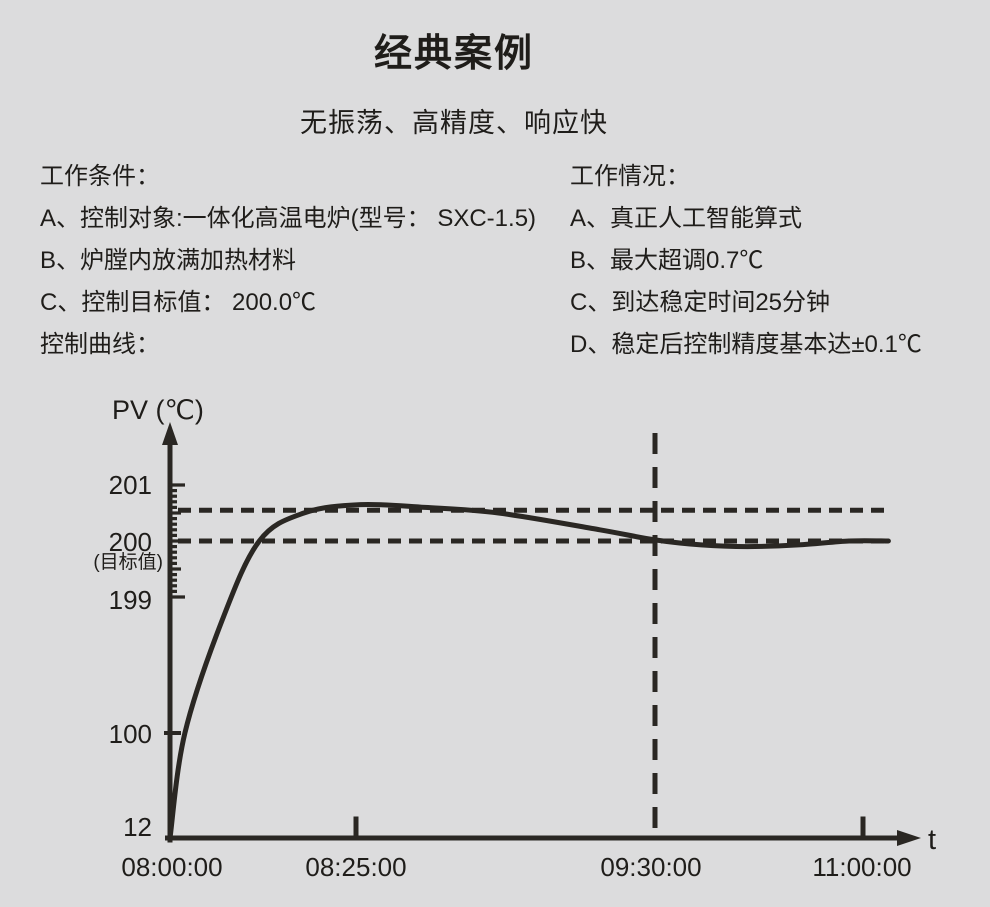  I want to click on work-results-item-b: B、最大超调0.7℃, so click(667, 260).